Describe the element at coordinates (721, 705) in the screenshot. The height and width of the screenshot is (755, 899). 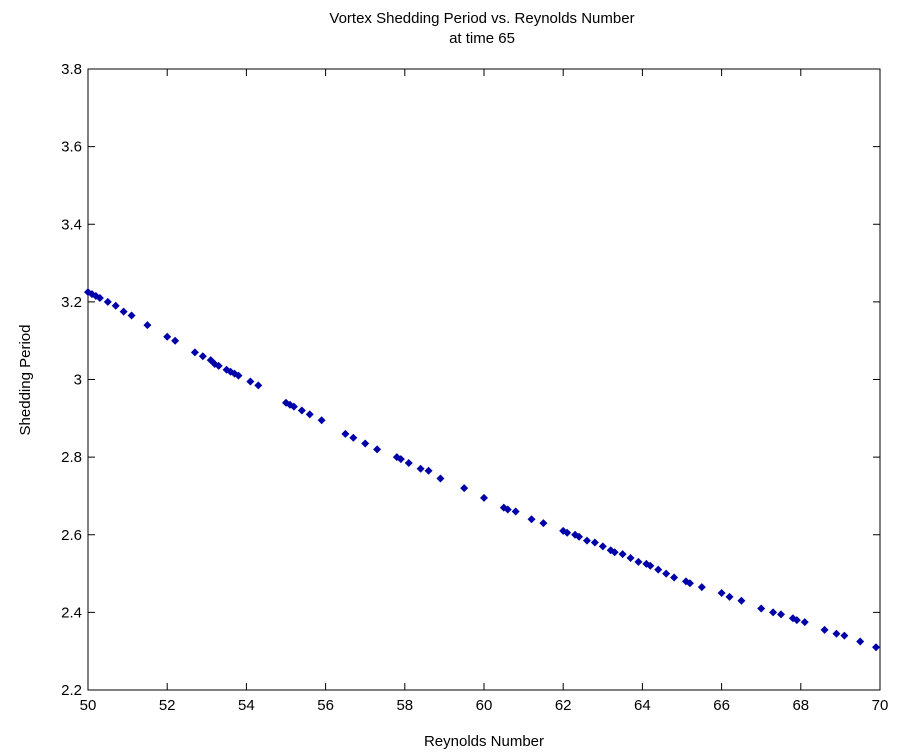
I see `x-tick-label: 66` at that location.